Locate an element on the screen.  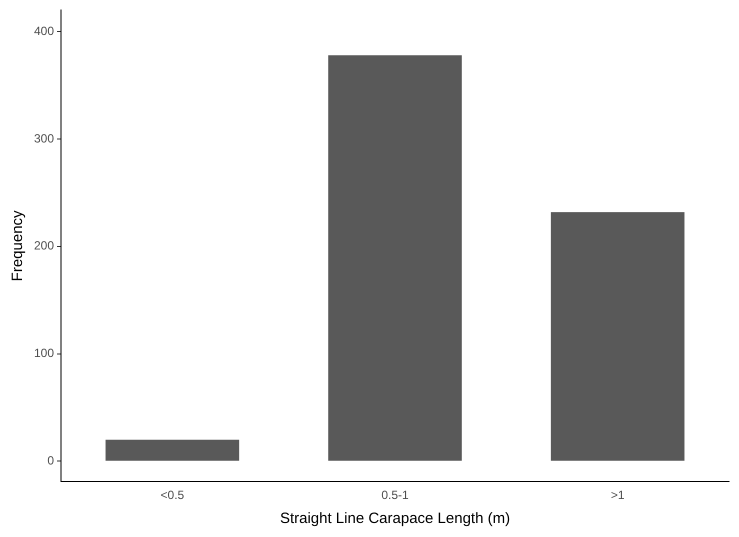
x-tick-label: <0.5 is located at coordinates (172, 495).